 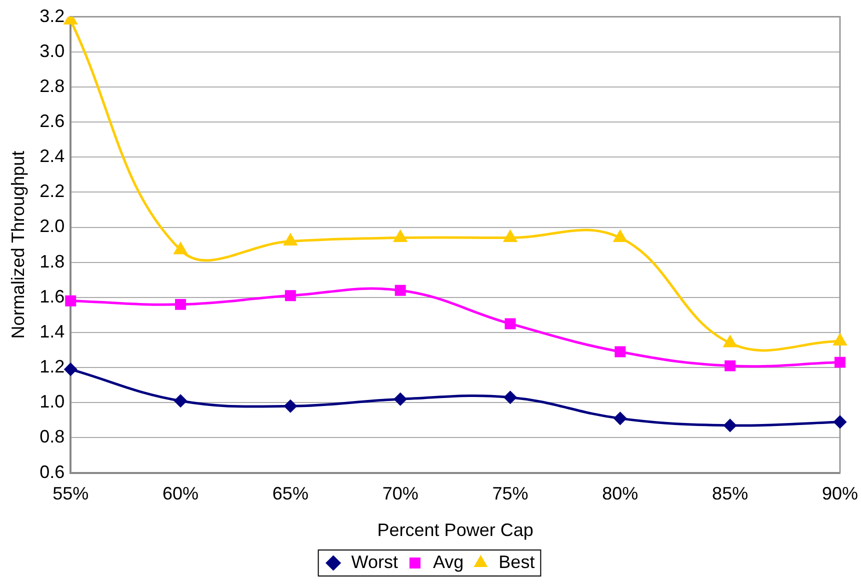 What do you see at coordinates (52, 436) in the screenshot?
I see `y-tick-label: 0.8` at bounding box center [52, 436].